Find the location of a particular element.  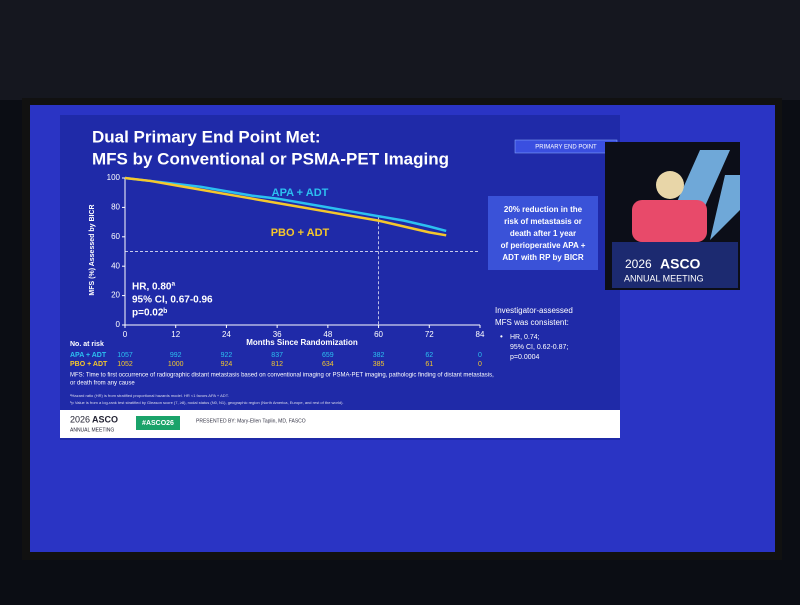

risk-count: 992 is located at coordinates (176, 355).